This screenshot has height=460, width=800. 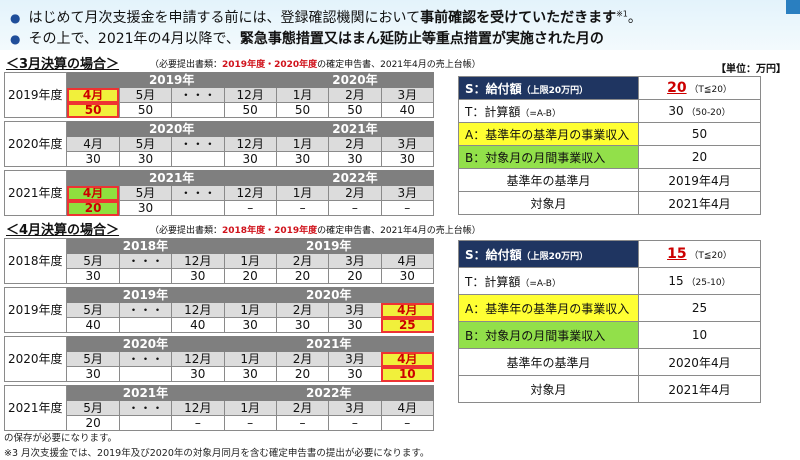 I want to click on april-summary-value: 2020年4月, so click(x=699, y=362).